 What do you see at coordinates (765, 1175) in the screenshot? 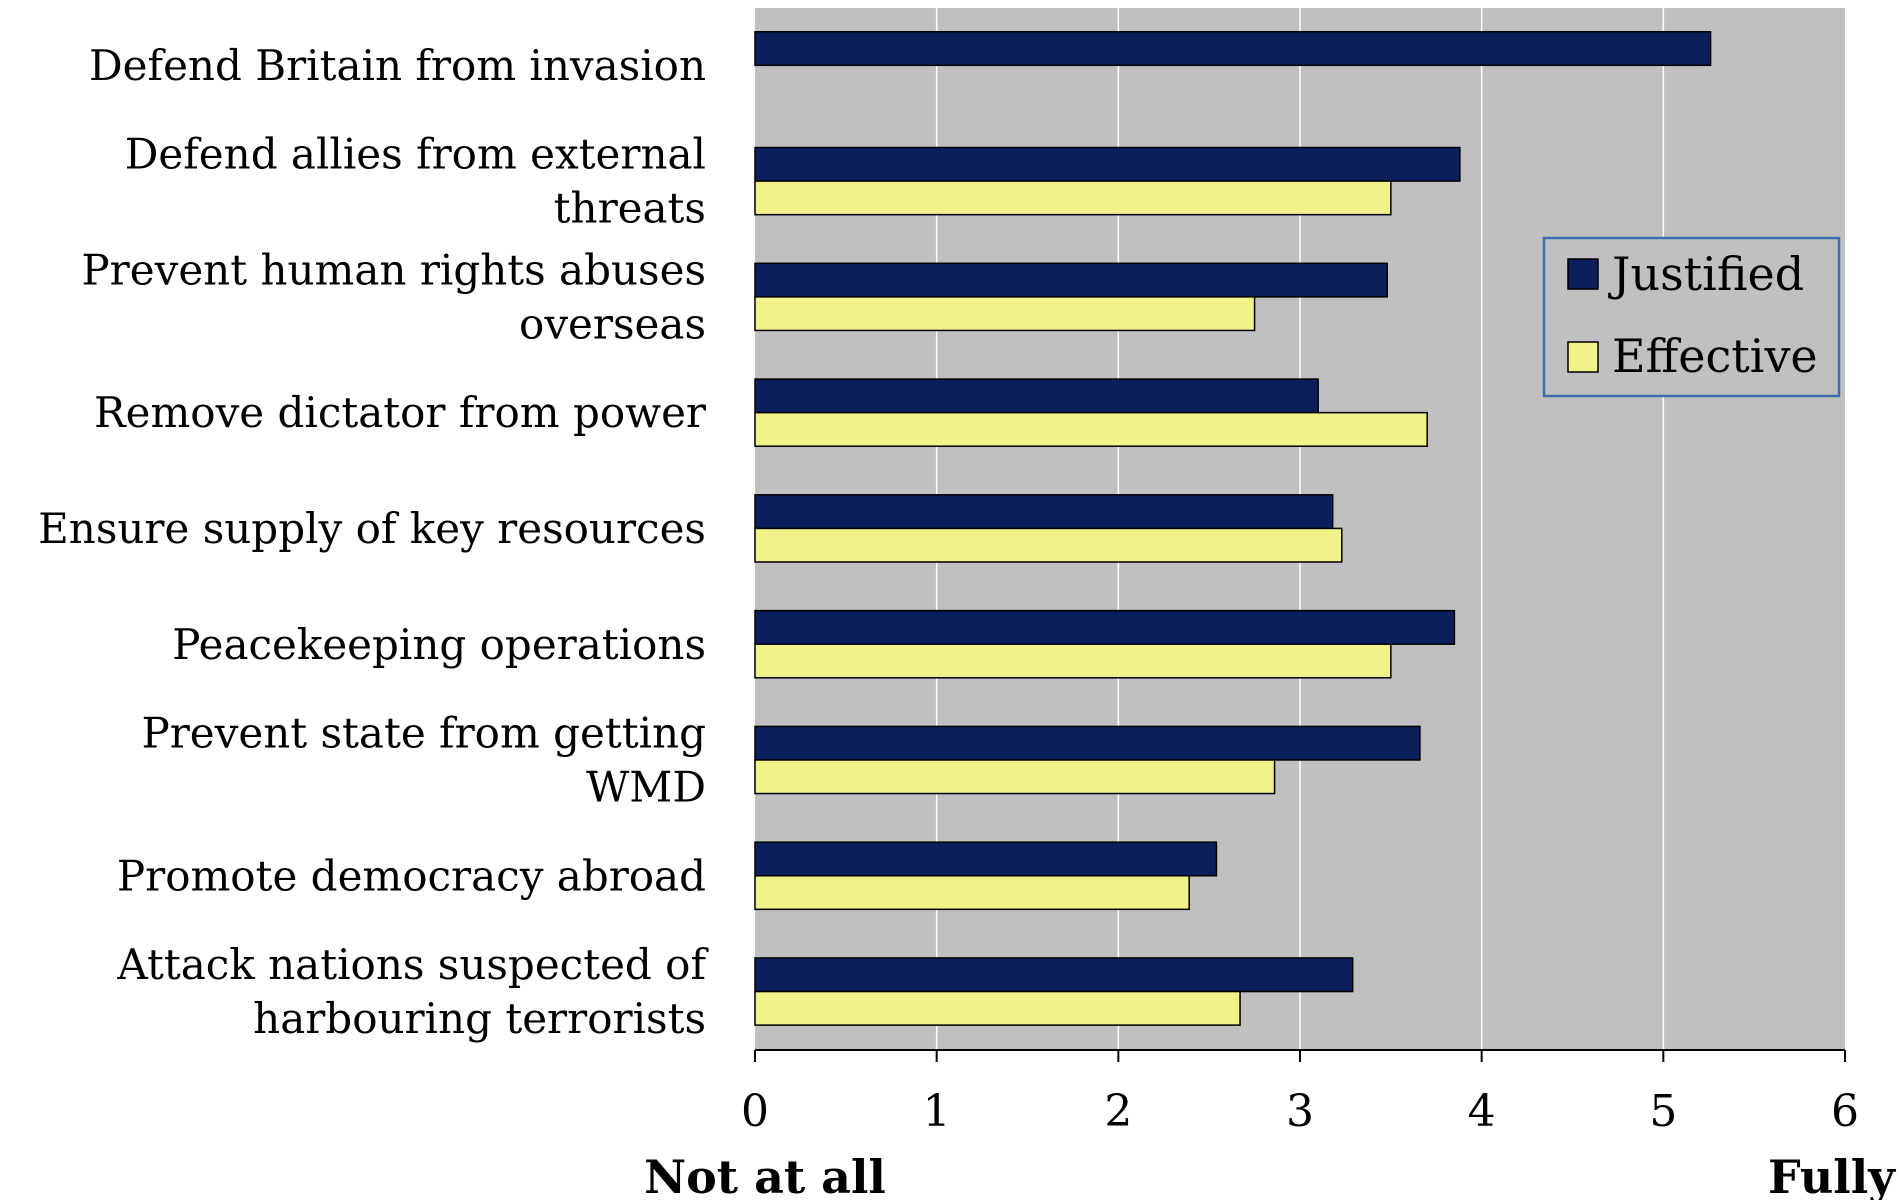
I see `x-end-label-left: Not at all` at bounding box center [765, 1175].